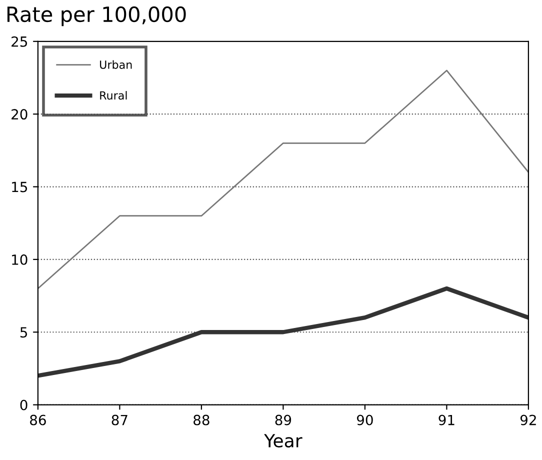  What do you see at coordinates (283, 441) in the screenshot?
I see `x-axis-title: Year` at bounding box center [283, 441].